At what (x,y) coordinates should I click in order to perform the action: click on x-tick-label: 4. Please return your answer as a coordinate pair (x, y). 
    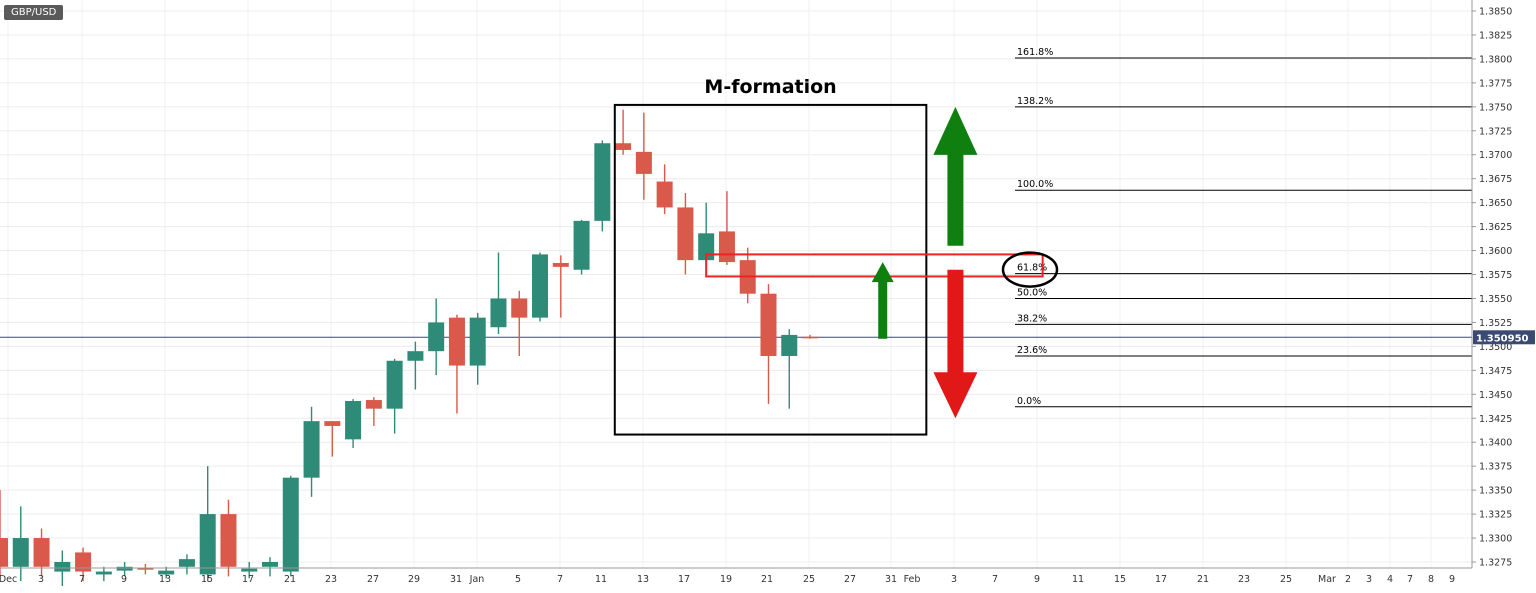
    Looking at the image, I should click on (1390, 579).